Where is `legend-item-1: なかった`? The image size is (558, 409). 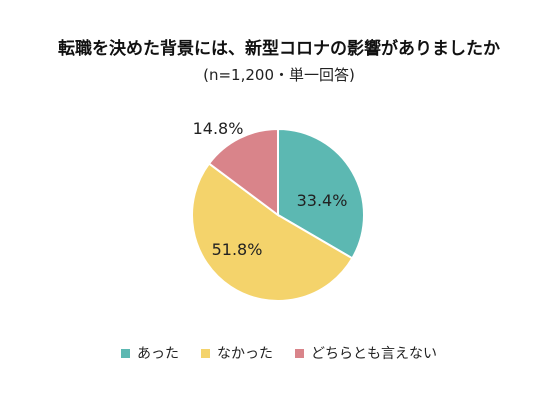
legend-item-1: なかった is located at coordinates (237, 353).